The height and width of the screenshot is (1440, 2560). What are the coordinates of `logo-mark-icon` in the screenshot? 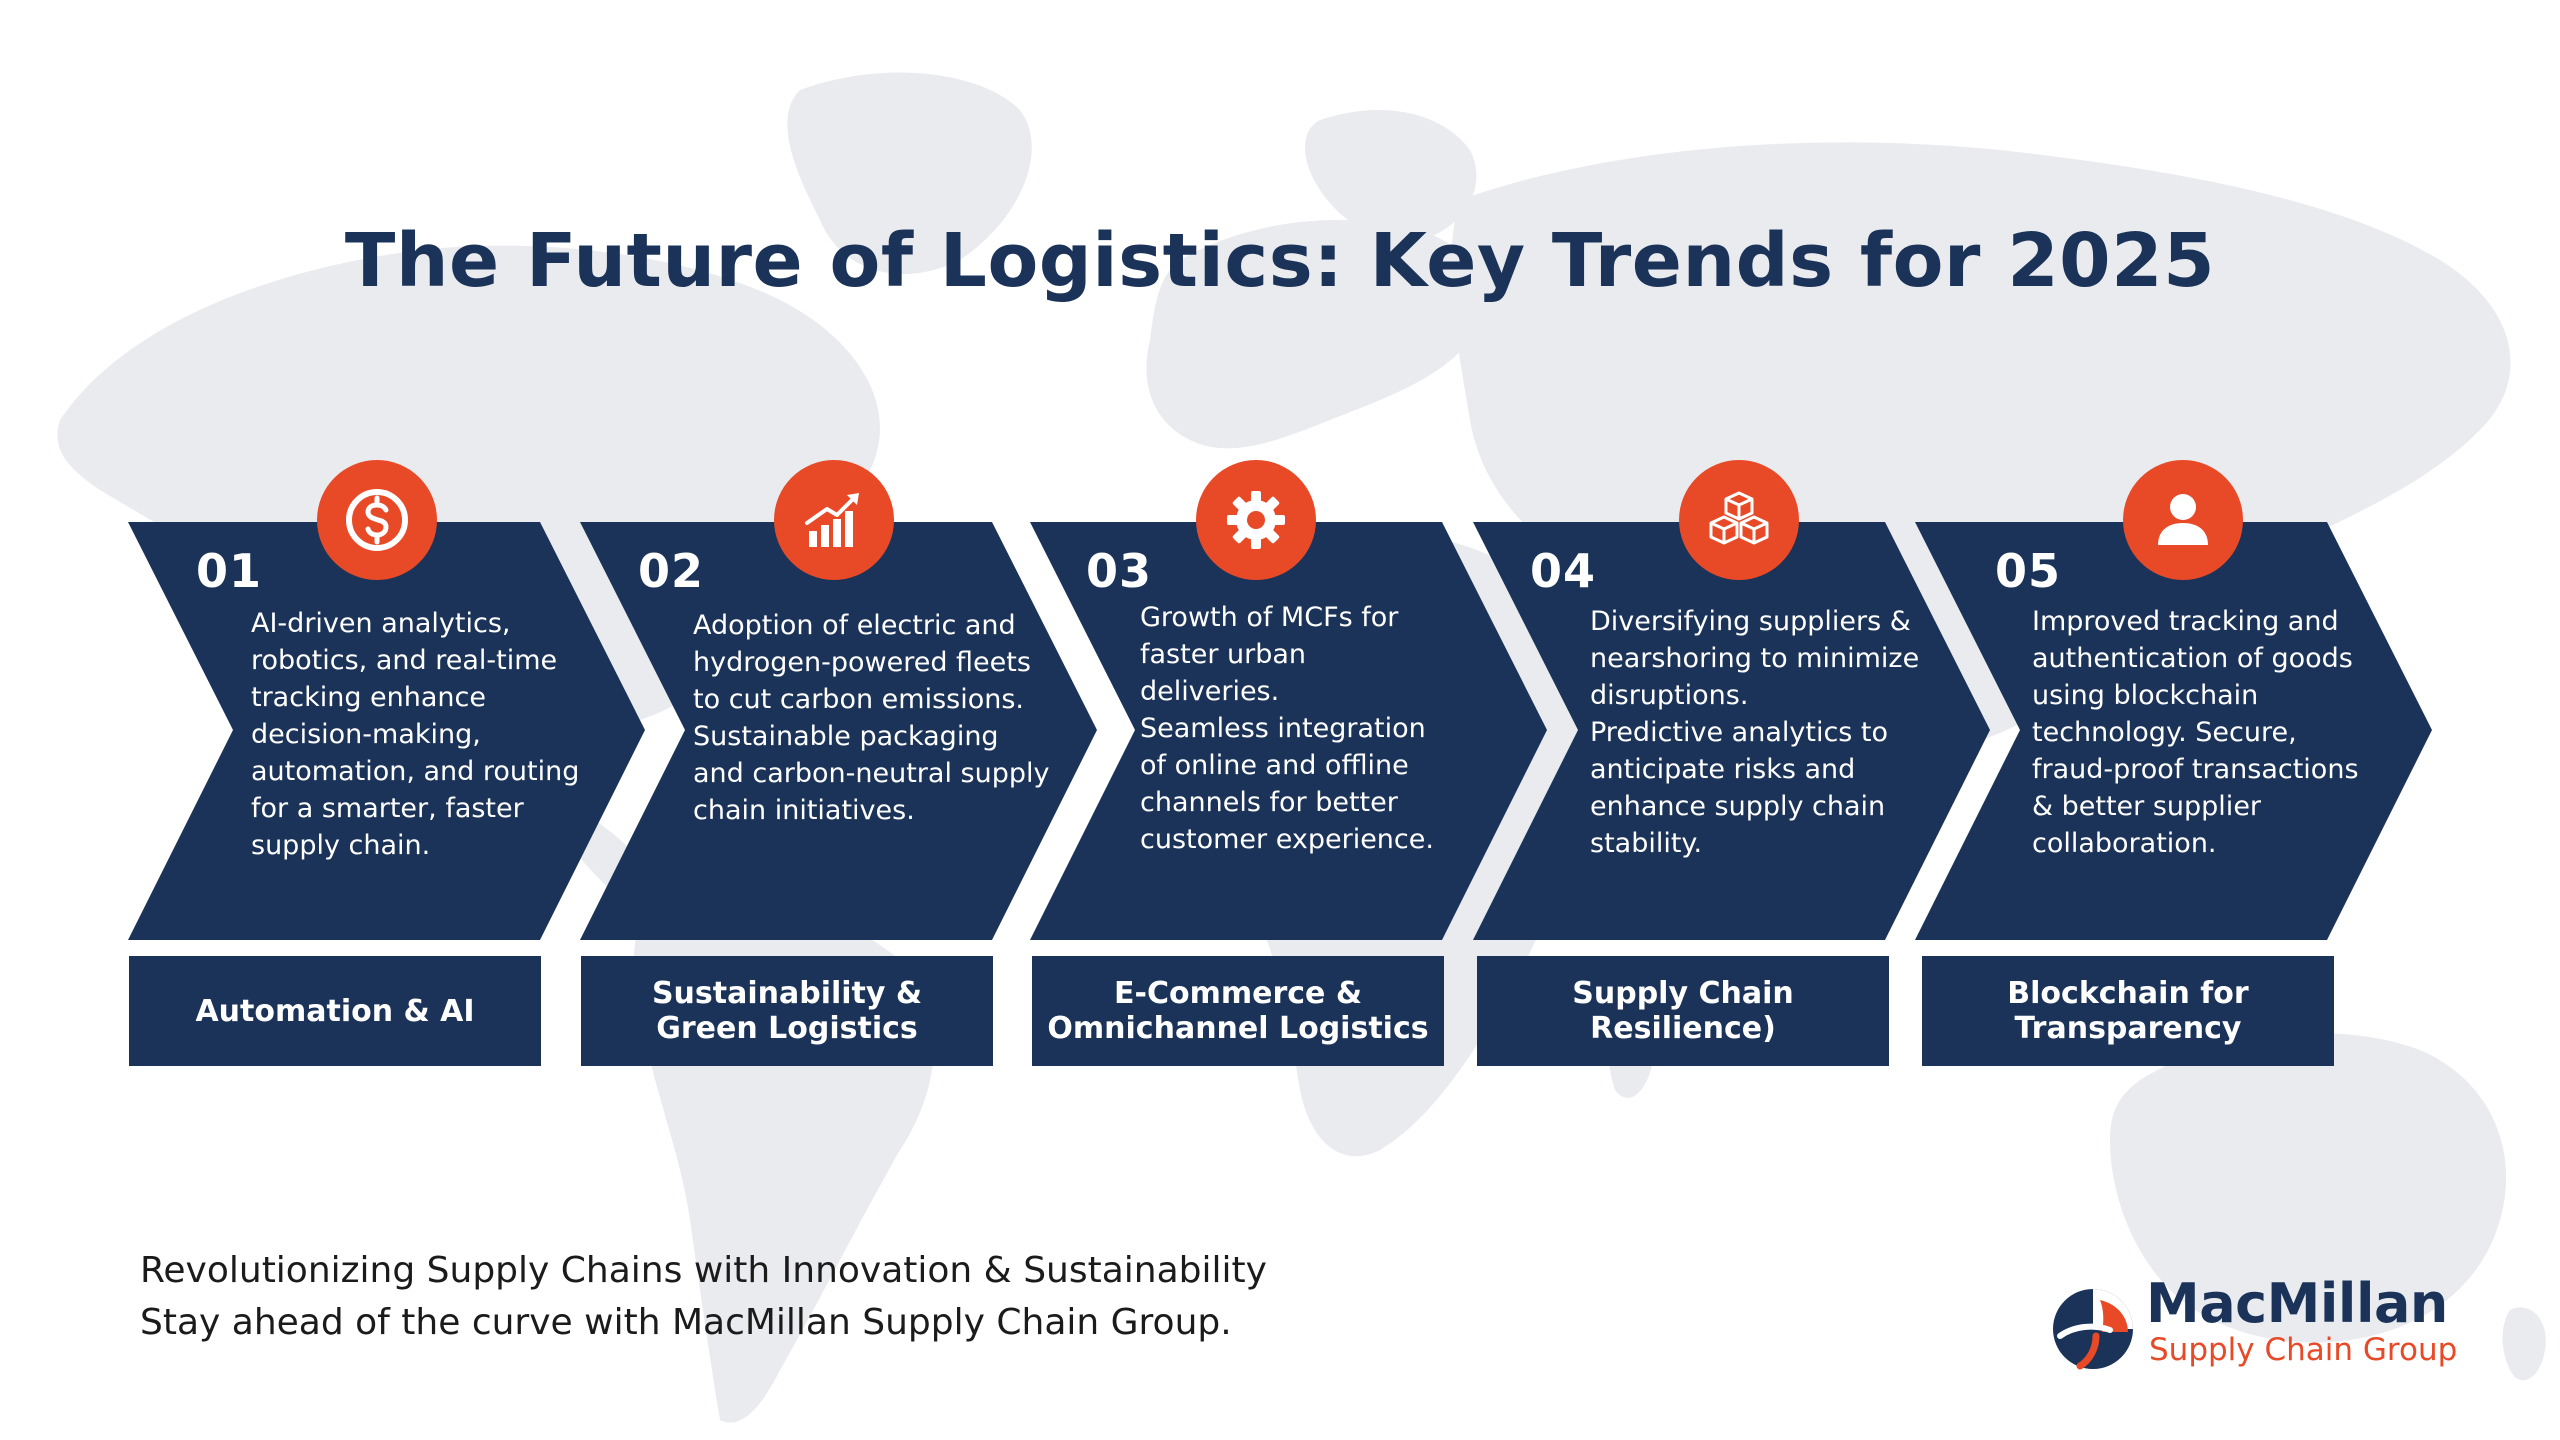 It's located at (2093, 1329).